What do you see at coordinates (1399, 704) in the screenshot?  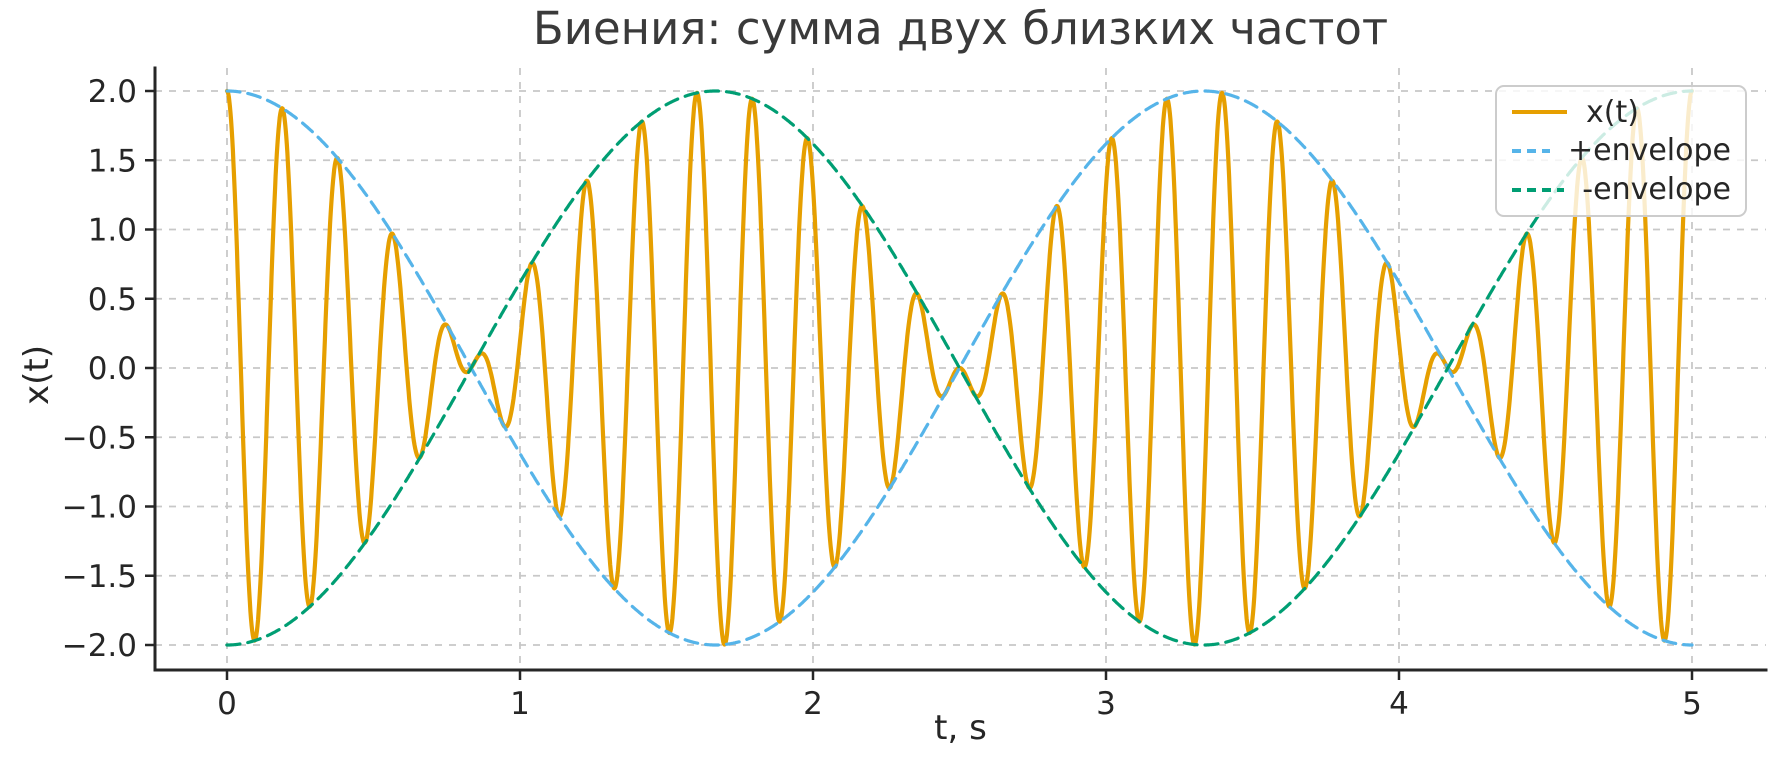 I see `x-tick-label: 4` at bounding box center [1399, 704].